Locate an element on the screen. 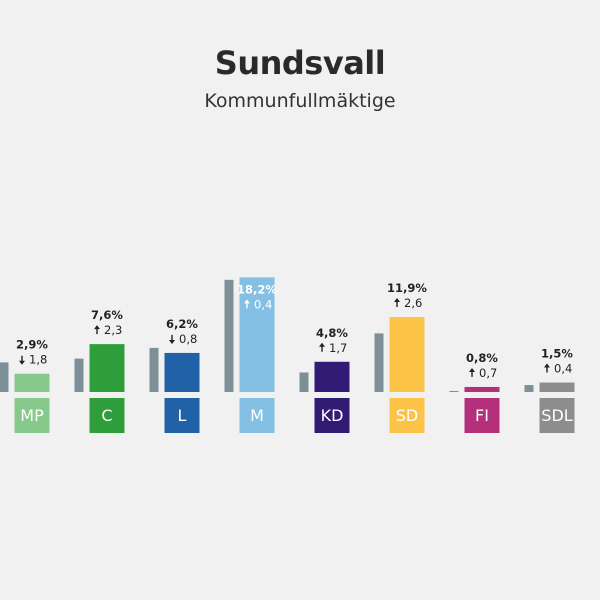 The height and width of the screenshot is (600, 600). previous-bar-fi is located at coordinates (454, 391).